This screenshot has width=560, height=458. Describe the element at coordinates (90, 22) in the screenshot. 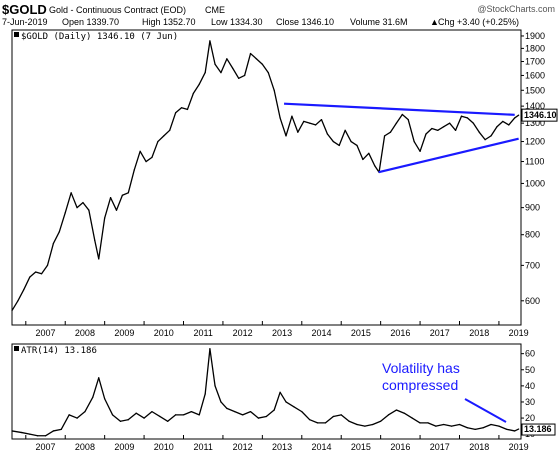

I see `quote-open: Open 1339.70` at that location.